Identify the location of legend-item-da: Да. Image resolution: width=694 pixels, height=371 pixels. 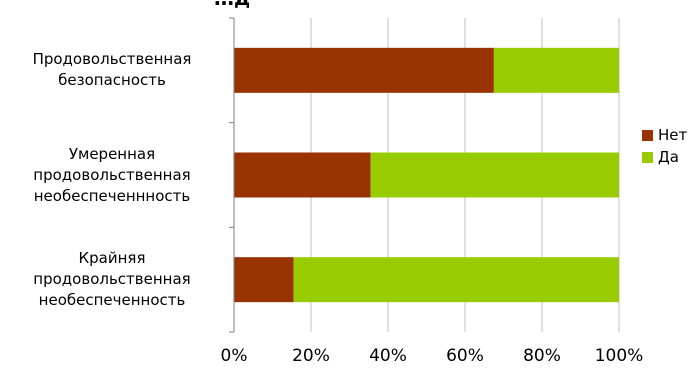
(664, 157).